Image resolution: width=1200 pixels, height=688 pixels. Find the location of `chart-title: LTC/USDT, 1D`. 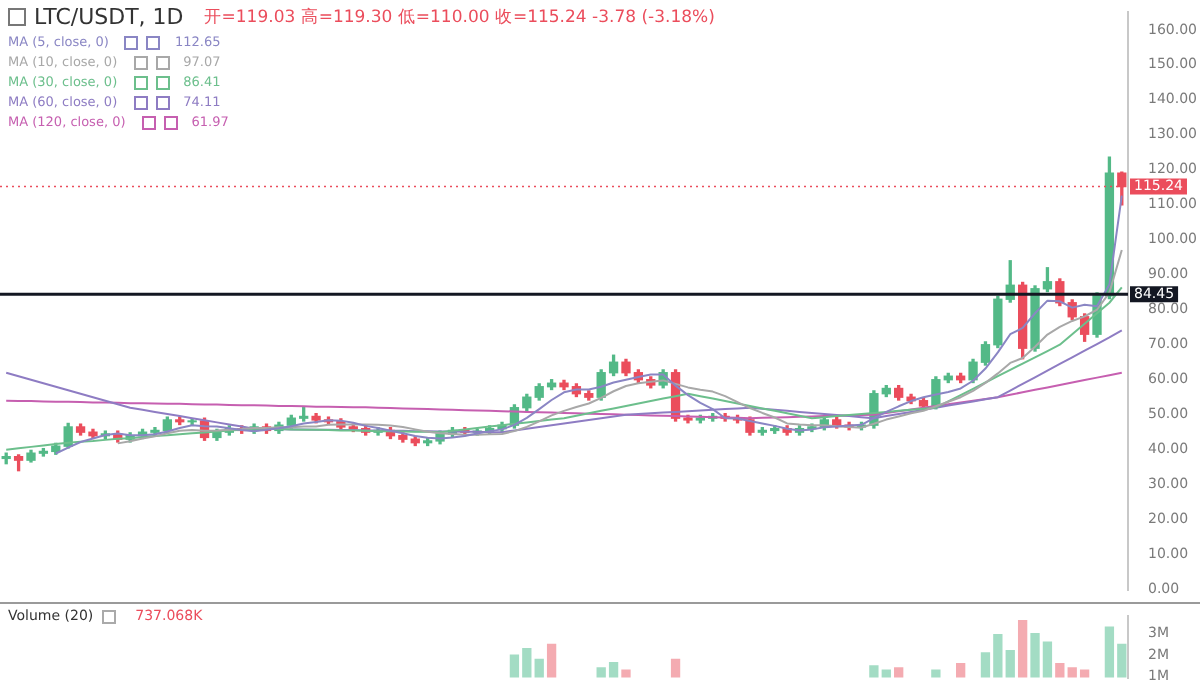

chart-title: LTC/USDT, 1D is located at coordinates (109, 17).